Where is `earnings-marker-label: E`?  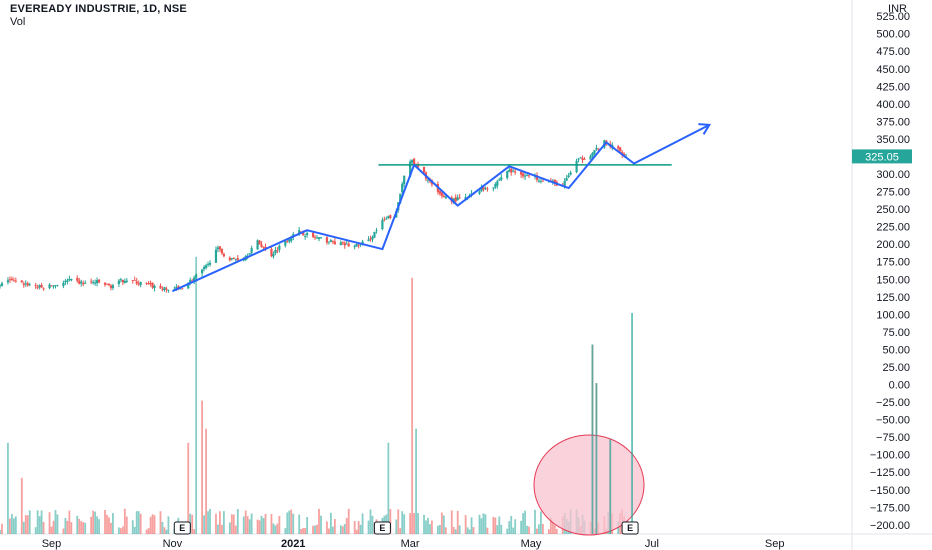 earnings-marker-label: E is located at coordinates (630, 528).